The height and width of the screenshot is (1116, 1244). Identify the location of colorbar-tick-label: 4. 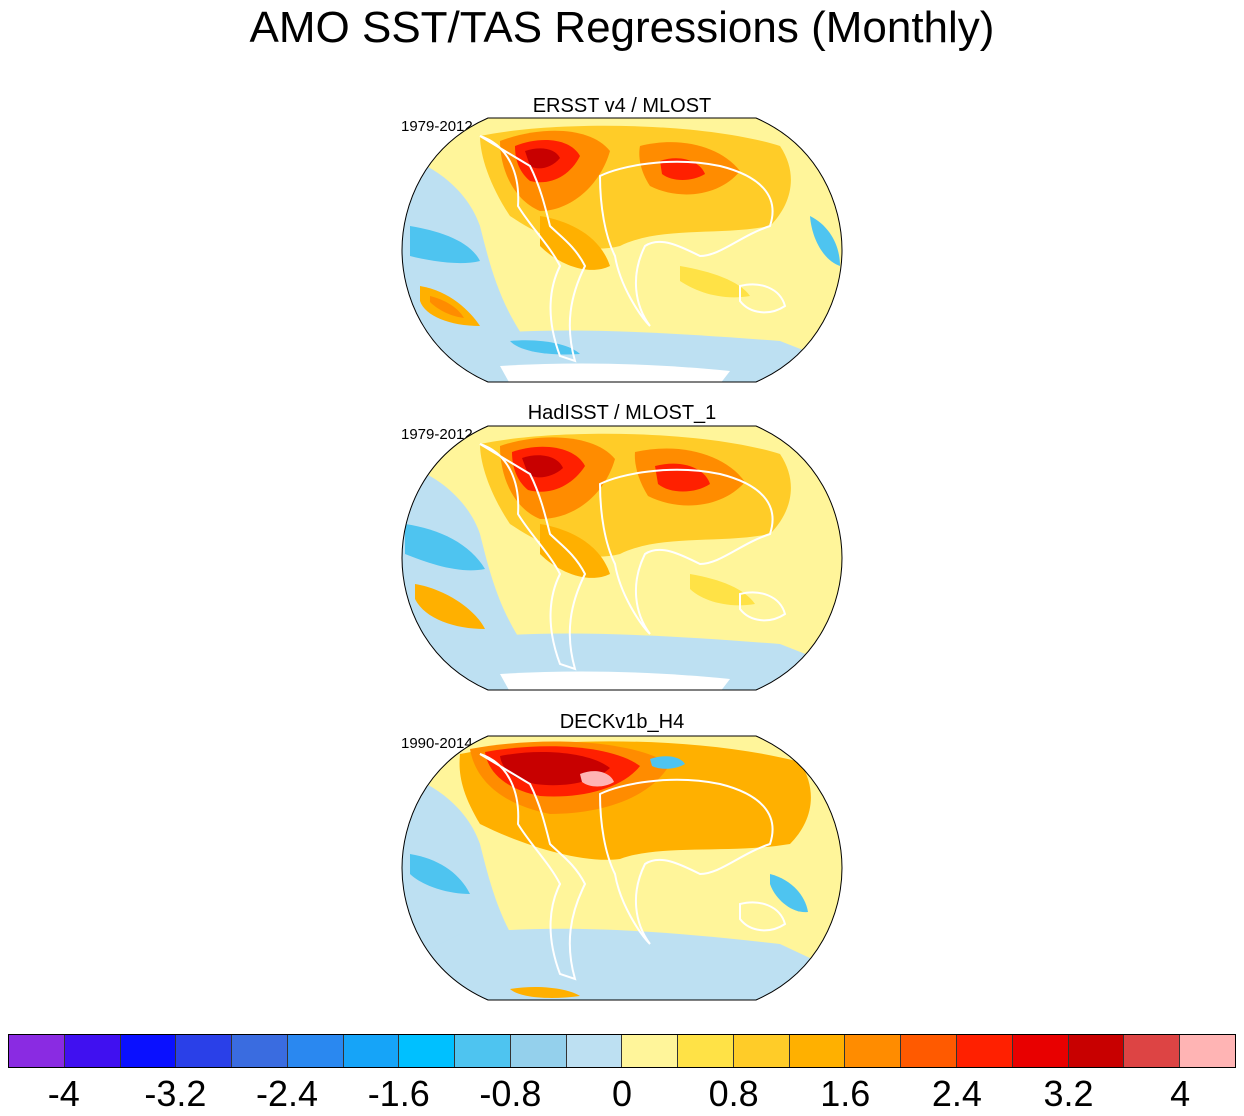
(1180, 1093).